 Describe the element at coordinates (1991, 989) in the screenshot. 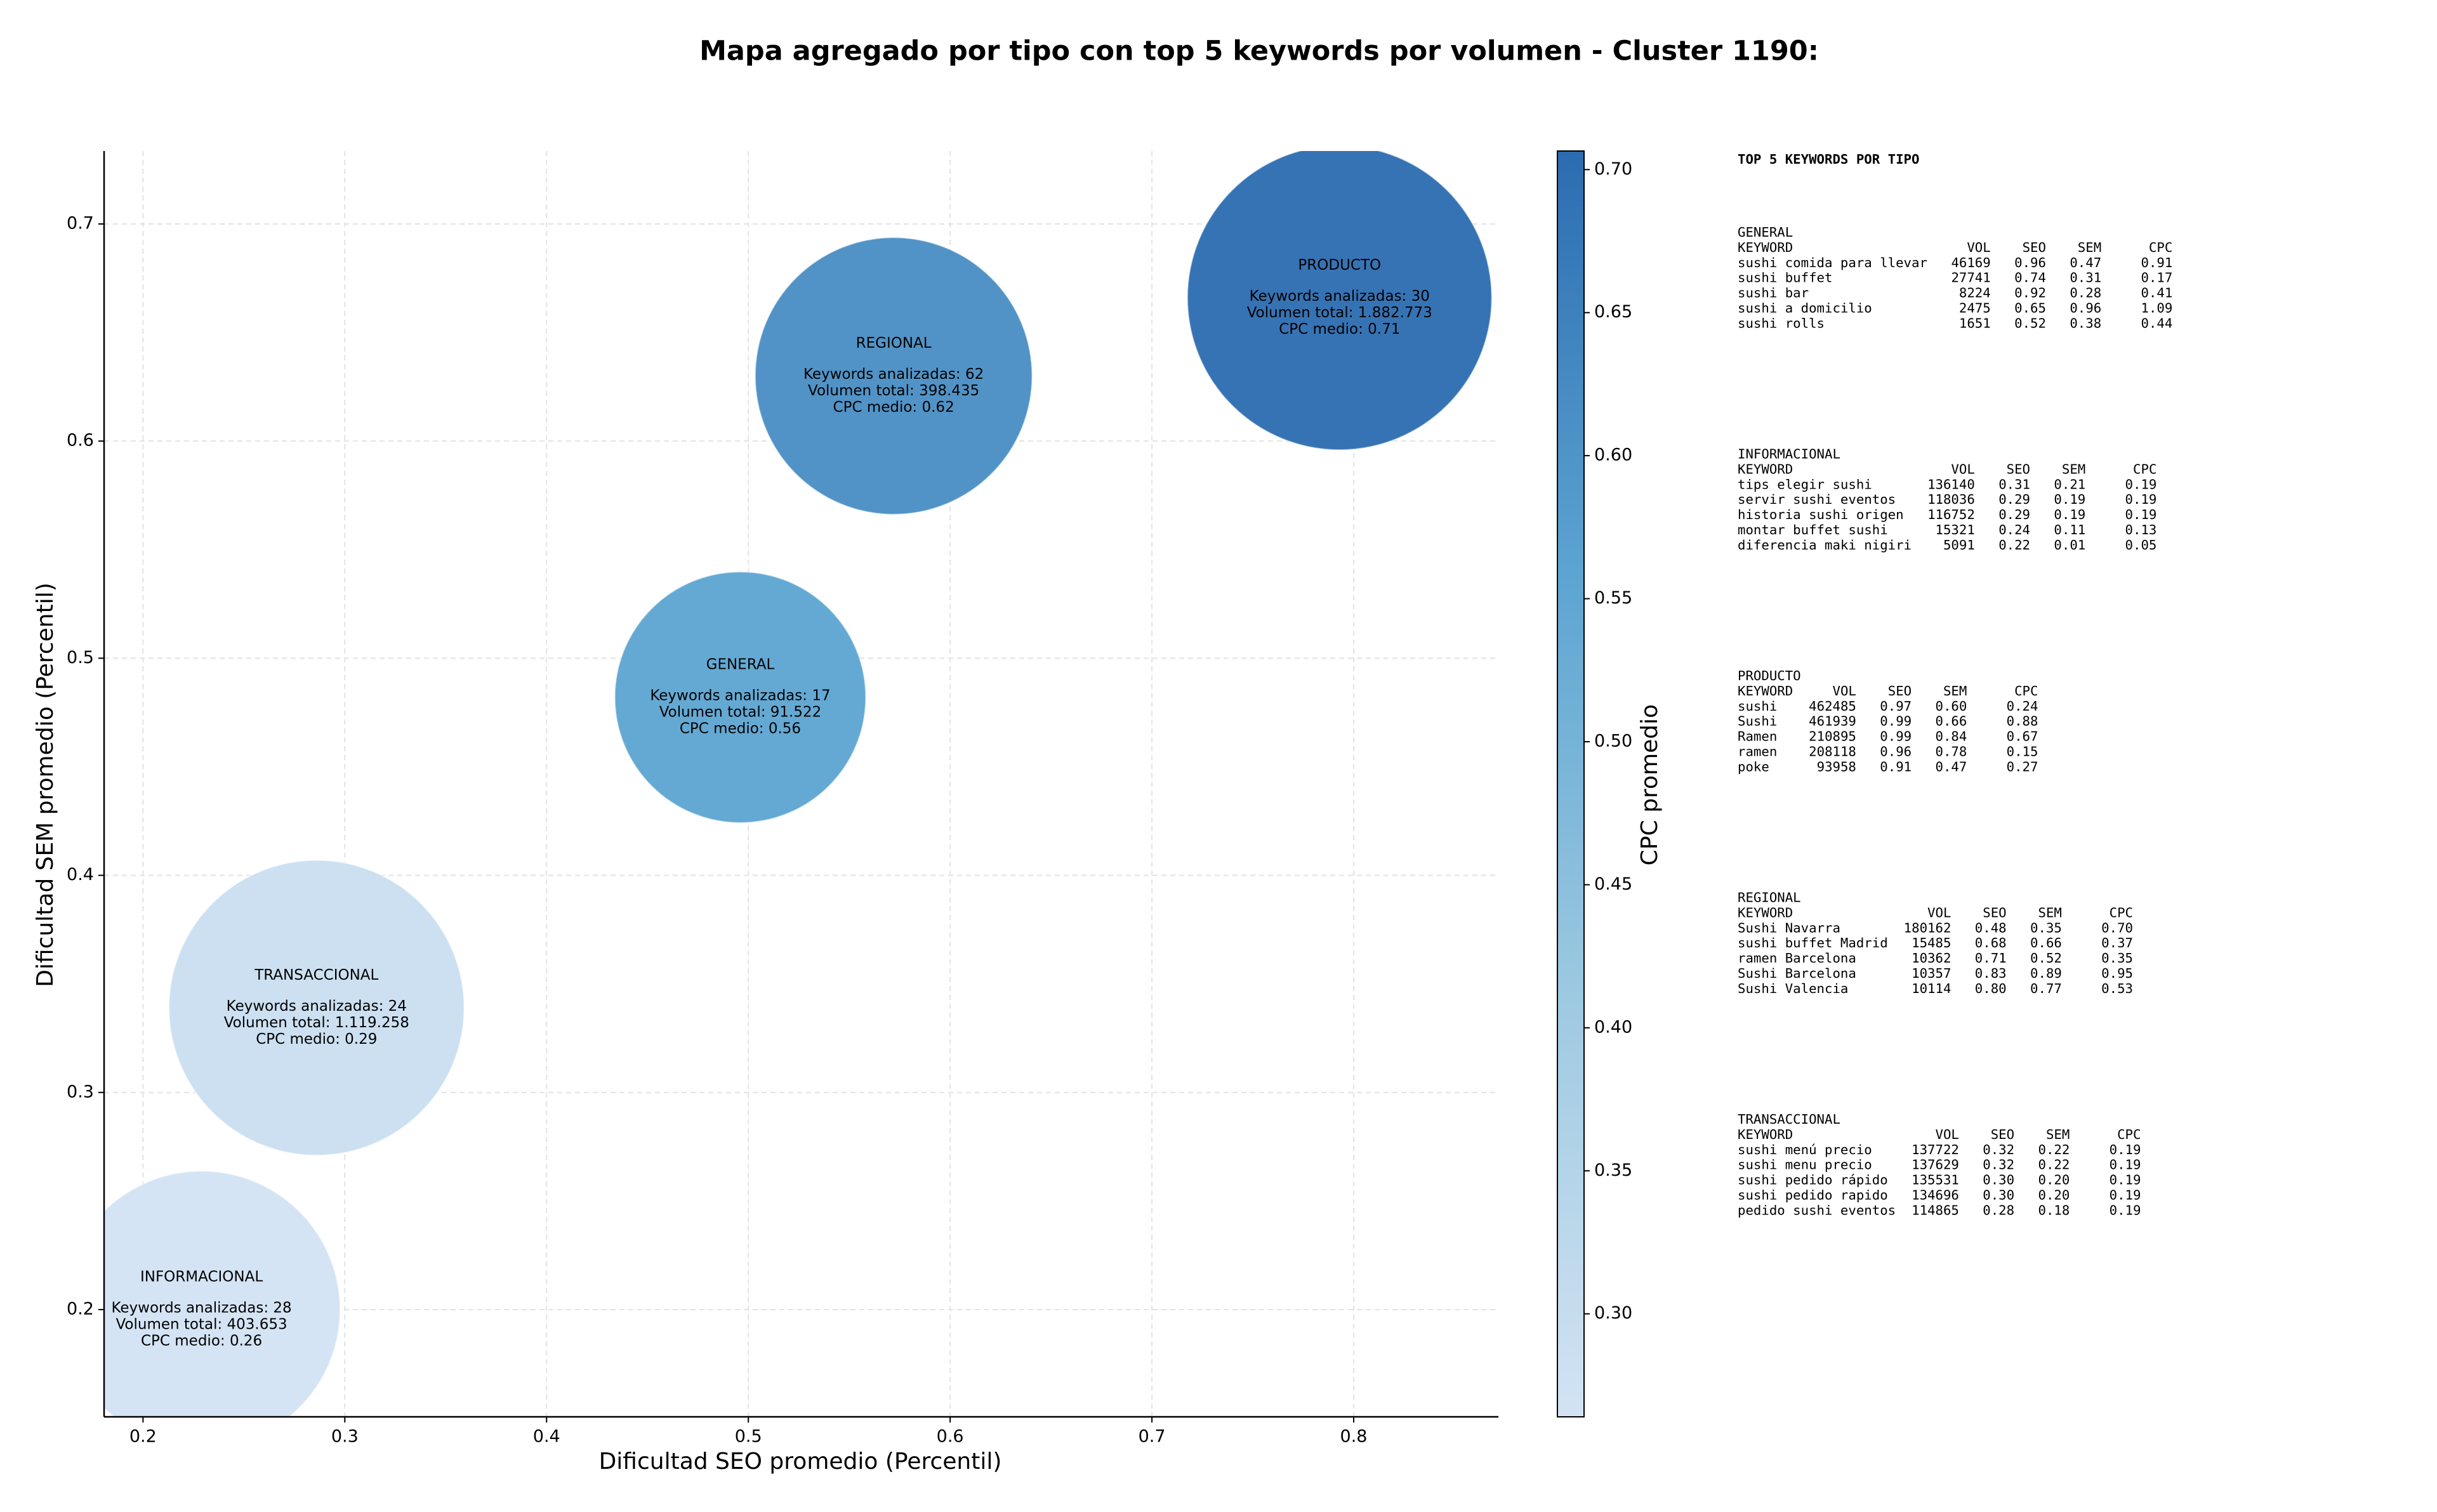

I see `cell-number: 0.80` at that location.